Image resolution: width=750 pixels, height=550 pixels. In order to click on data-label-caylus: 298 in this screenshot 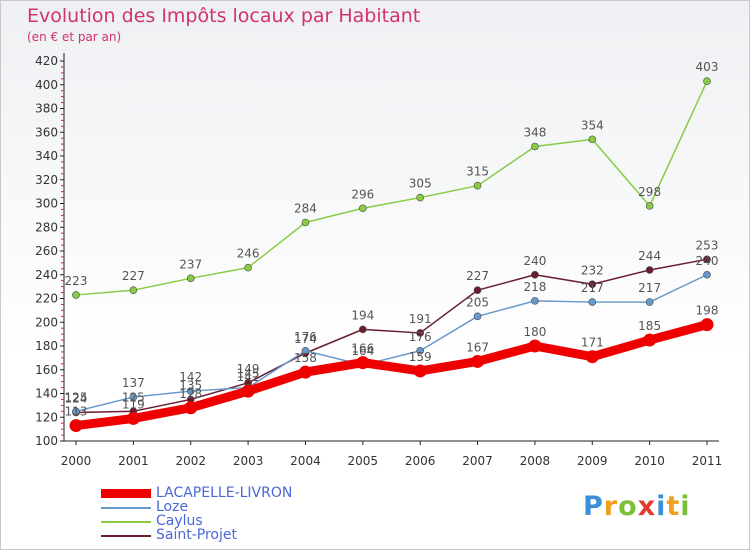, I will do `click(649, 192)`.